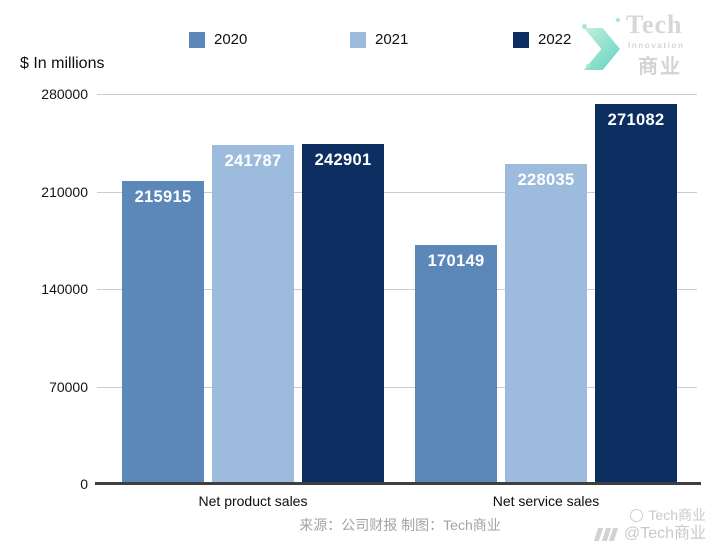 This screenshot has width=712, height=548. What do you see at coordinates (253, 313) in the screenshot?
I see `bar-2021-product: 241787` at bounding box center [253, 313].